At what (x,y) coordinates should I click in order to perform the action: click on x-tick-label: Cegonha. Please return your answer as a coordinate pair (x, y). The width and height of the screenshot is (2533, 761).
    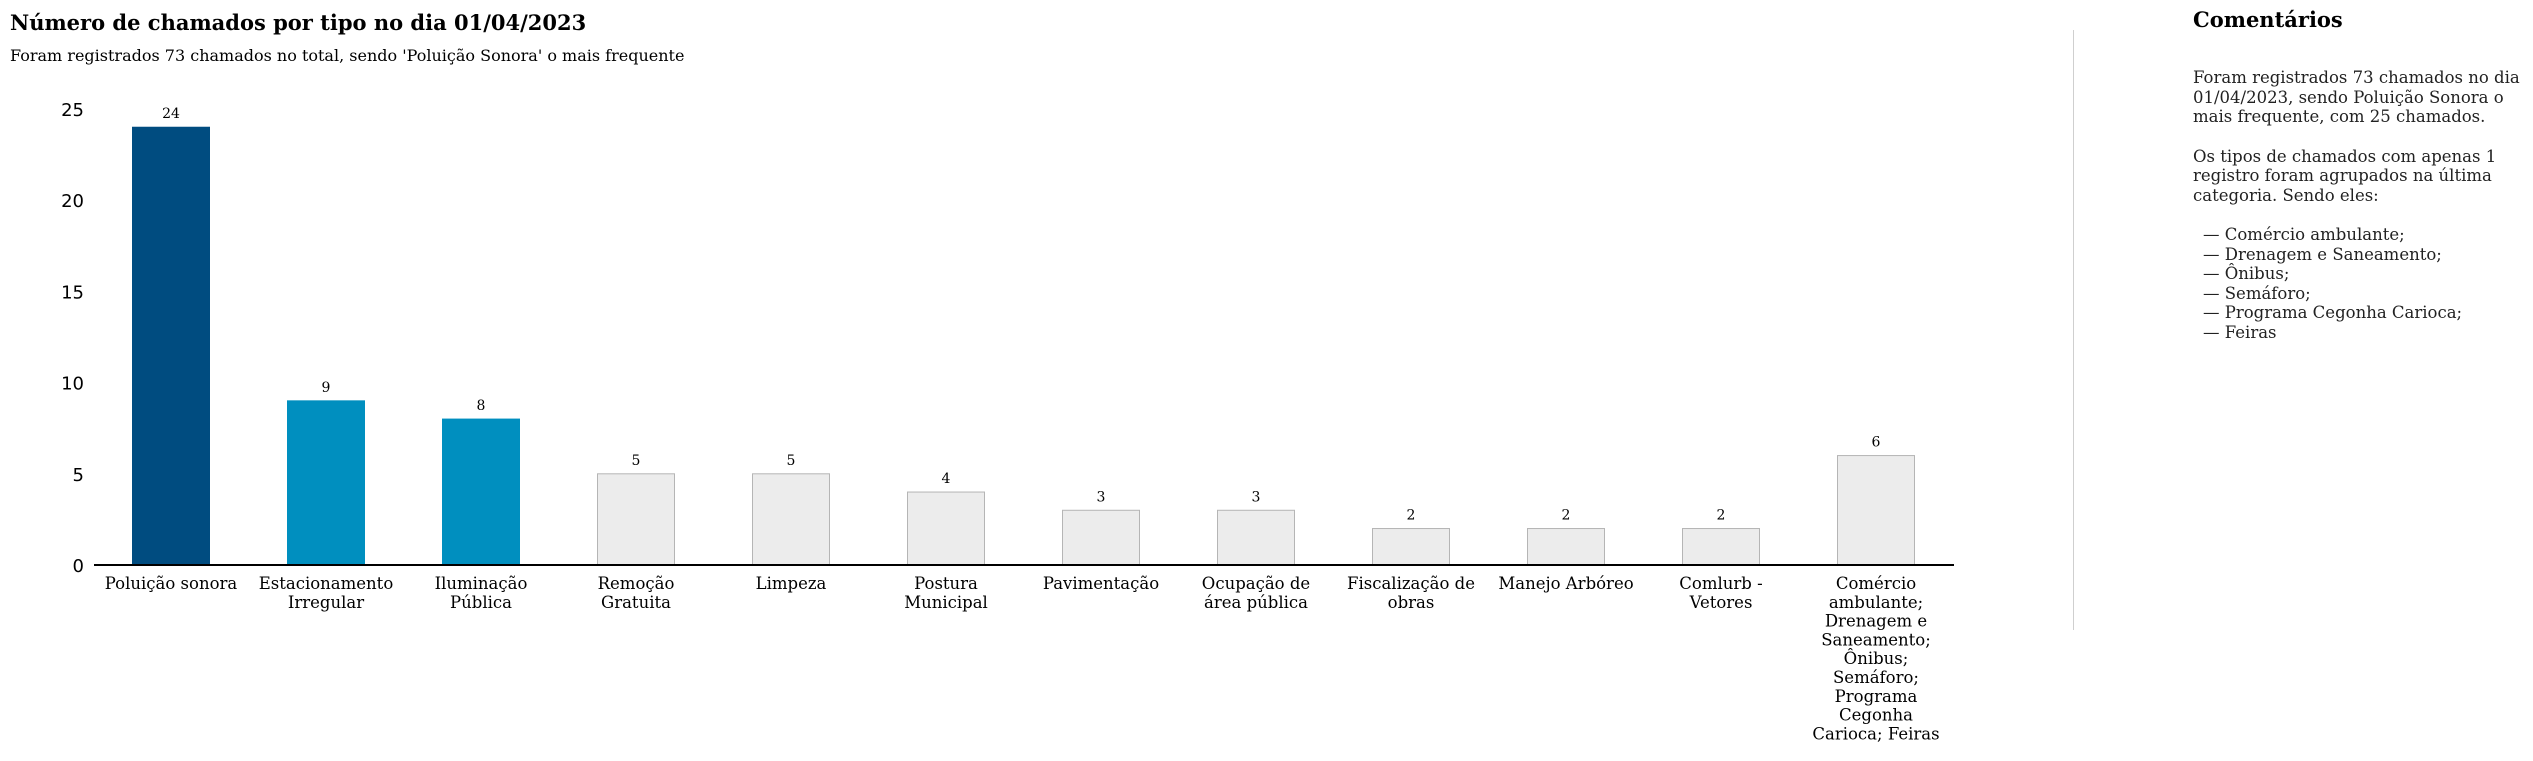
    Looking at the image, I should click on (1876, 715).